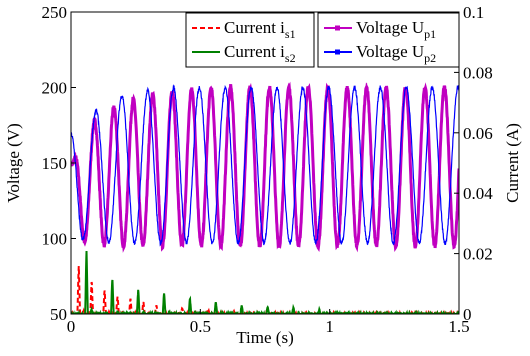  What do you see at coordinates (55, 12) in the screenshot?
I see `y-left-tick-label: 250` at bounding box center [55, 12].